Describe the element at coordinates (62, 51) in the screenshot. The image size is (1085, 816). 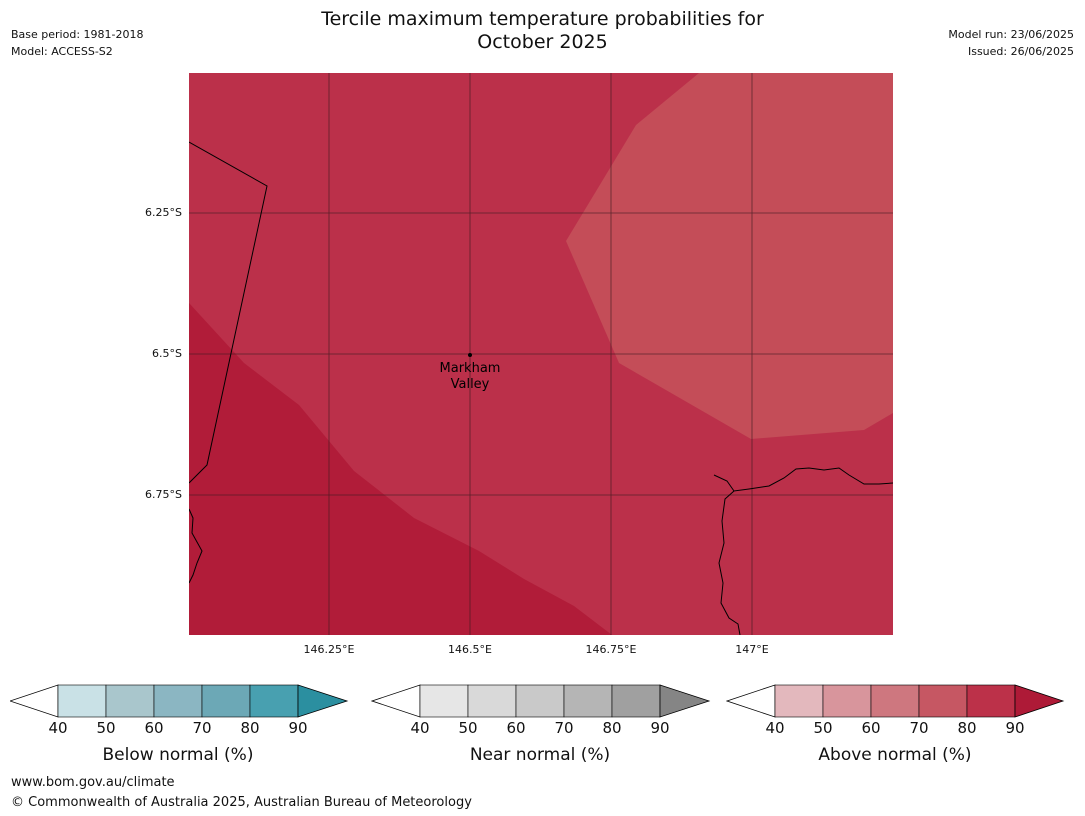
I see `model-text: Model: ACCESS-S2` at that location.